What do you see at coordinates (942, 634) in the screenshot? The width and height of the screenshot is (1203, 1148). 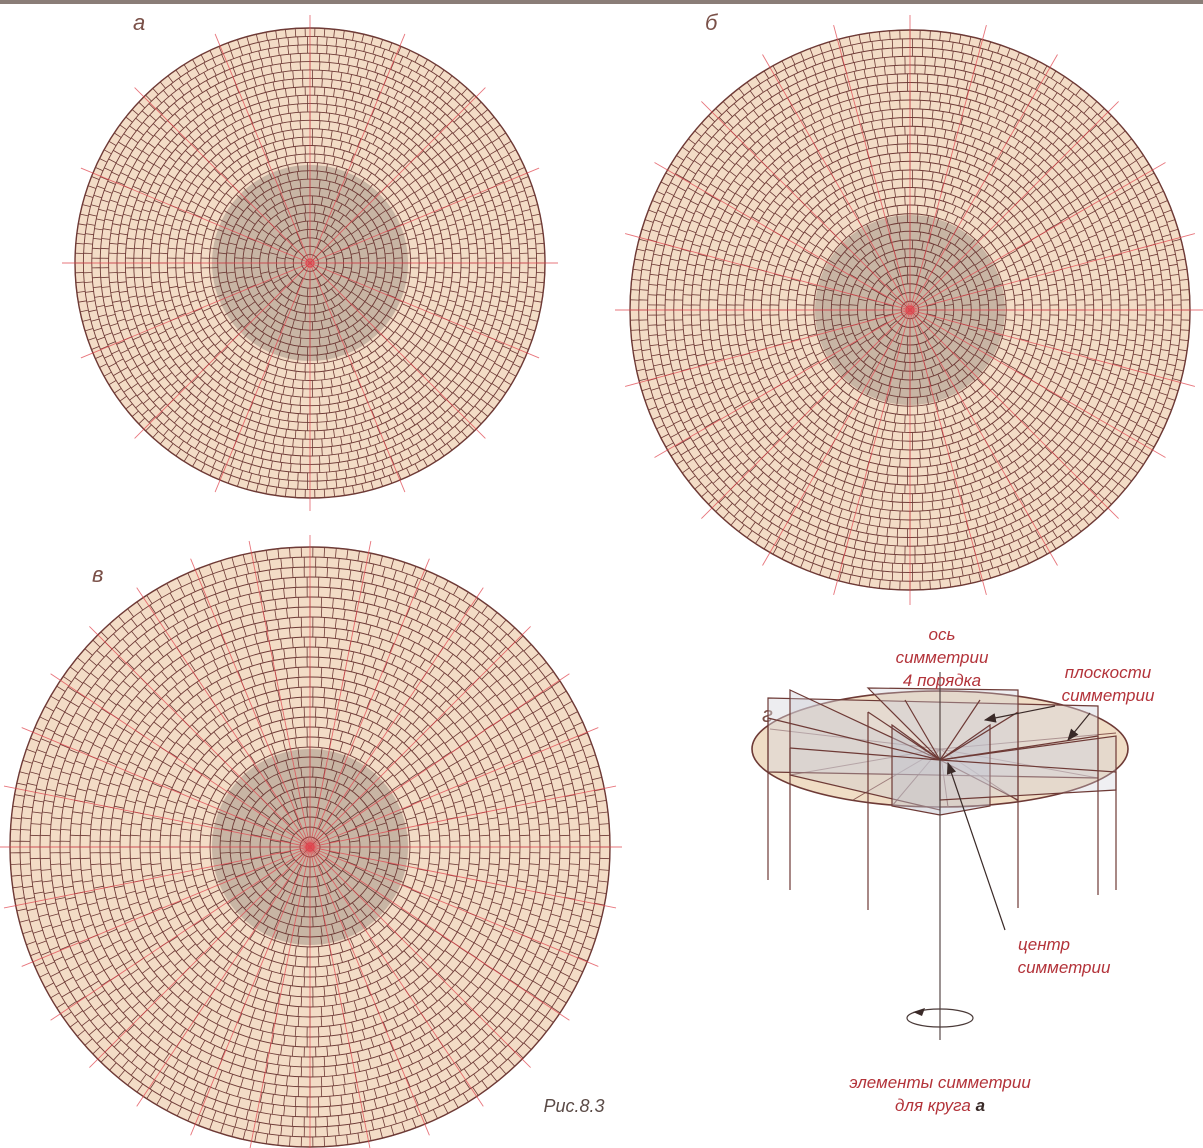 I see `axis-label-line1: ось` at bounding box center [942, 634].